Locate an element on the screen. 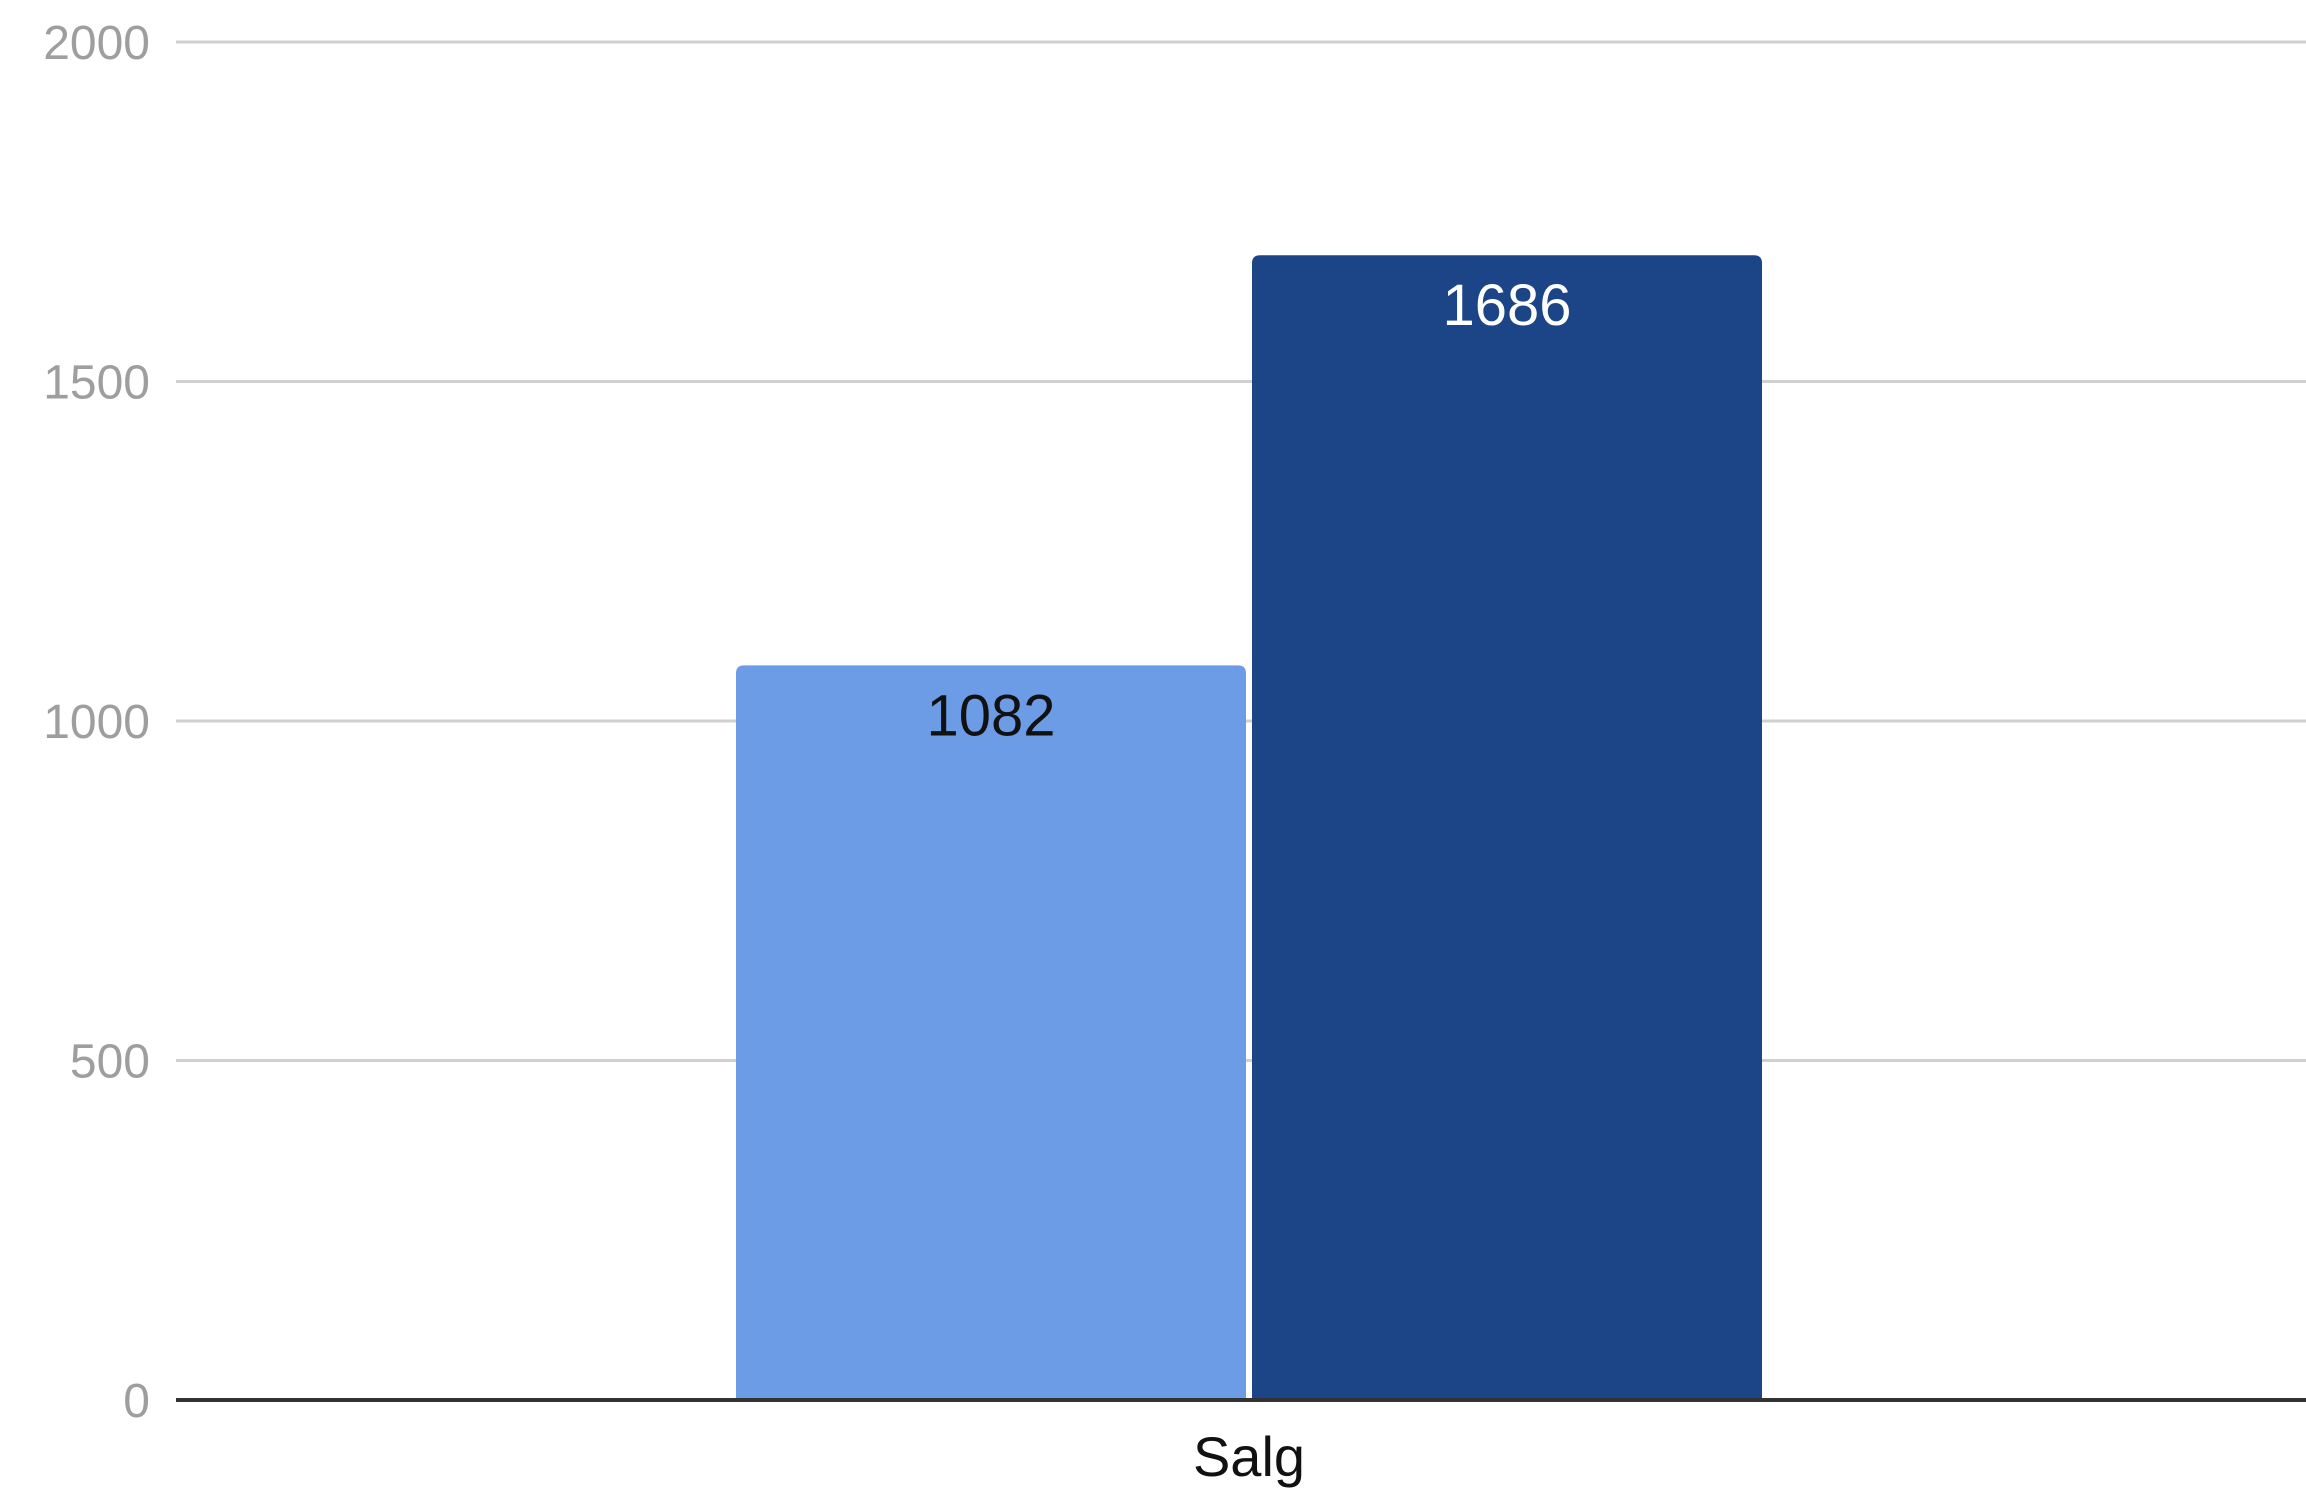  y-tick-label: 0 is located at coordinates (136, 1401).